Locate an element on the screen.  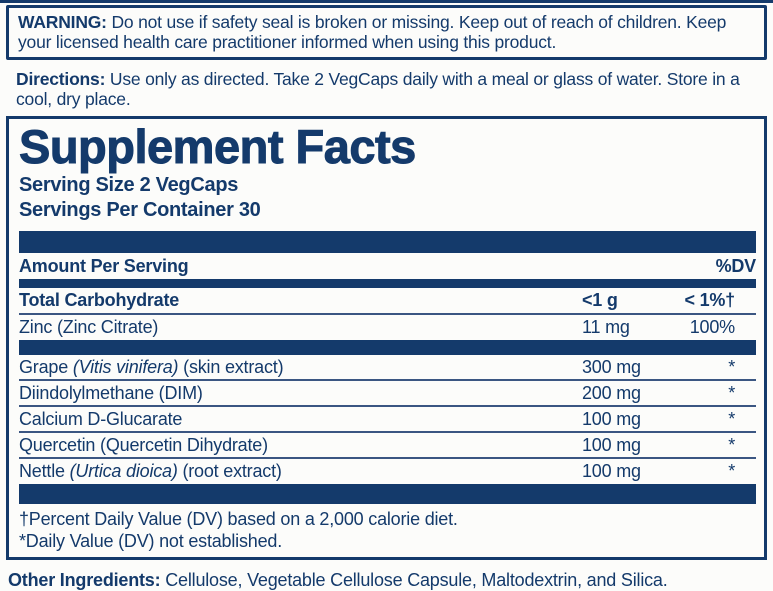
ingredient-amount: 200 mg is located at coordinates (611, 392).